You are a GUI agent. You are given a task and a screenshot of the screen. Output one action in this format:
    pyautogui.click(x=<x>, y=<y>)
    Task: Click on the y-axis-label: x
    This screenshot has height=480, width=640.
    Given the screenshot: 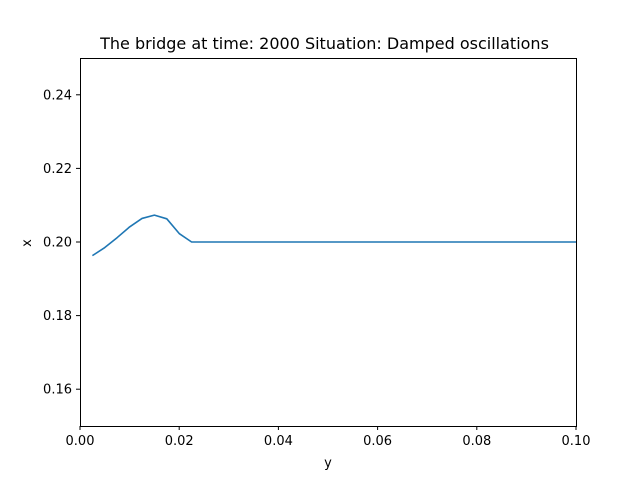 What is the action you would take?
    pyautogui.click(x=27, y=243)
    